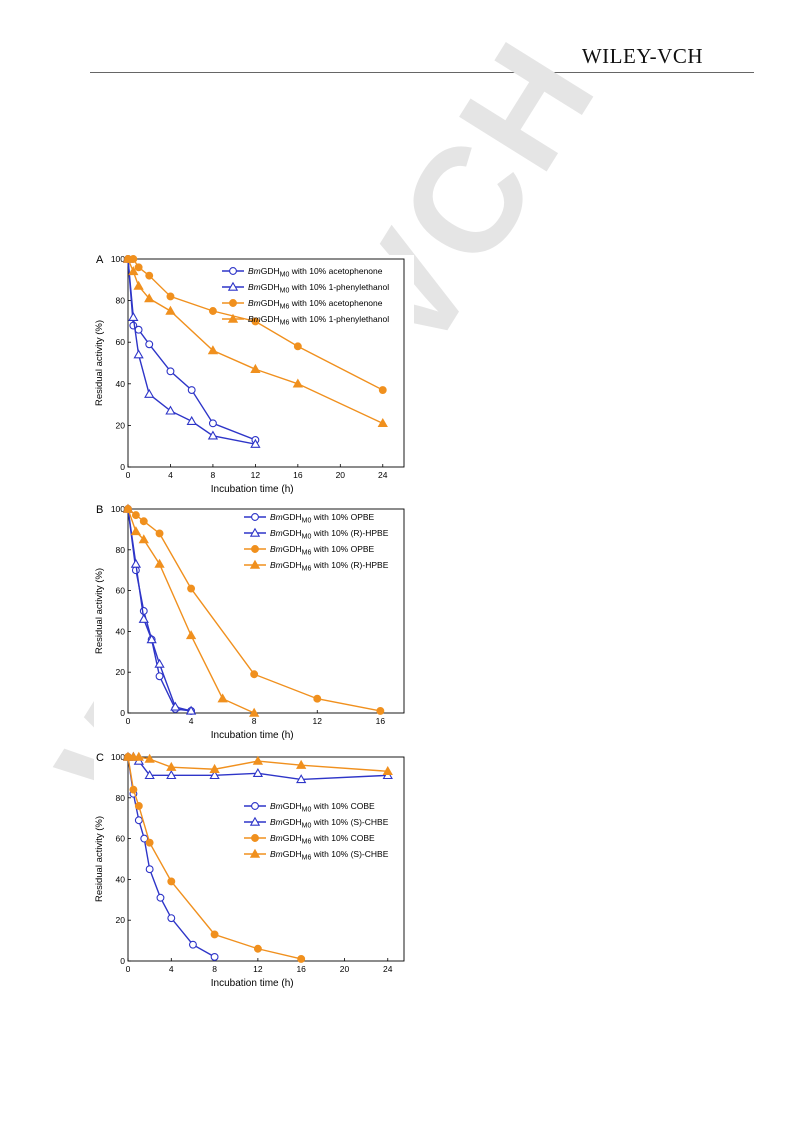 This screenshot has width=793, height=1121. What do you see at coordinates (122, 961) in the screenshot?
I see `y-tick-label: 0` at bounding box center [122, 961].